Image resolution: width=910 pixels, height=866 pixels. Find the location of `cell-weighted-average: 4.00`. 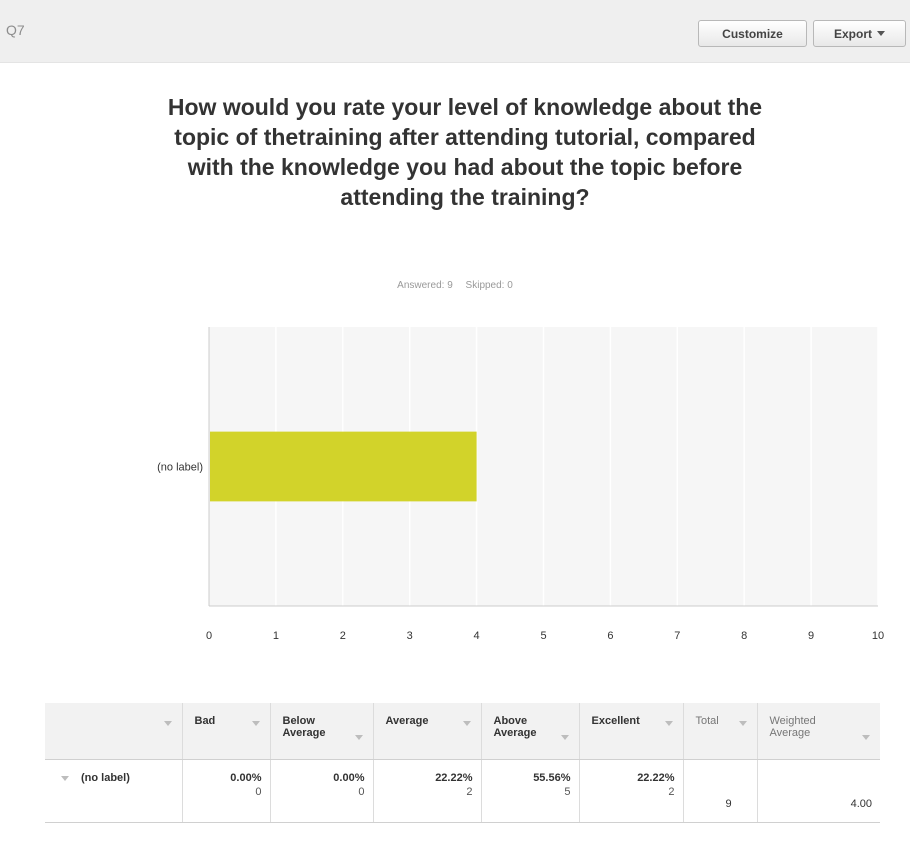

cell-weighted-average: 4.00 is located at coordinates (818, 791).